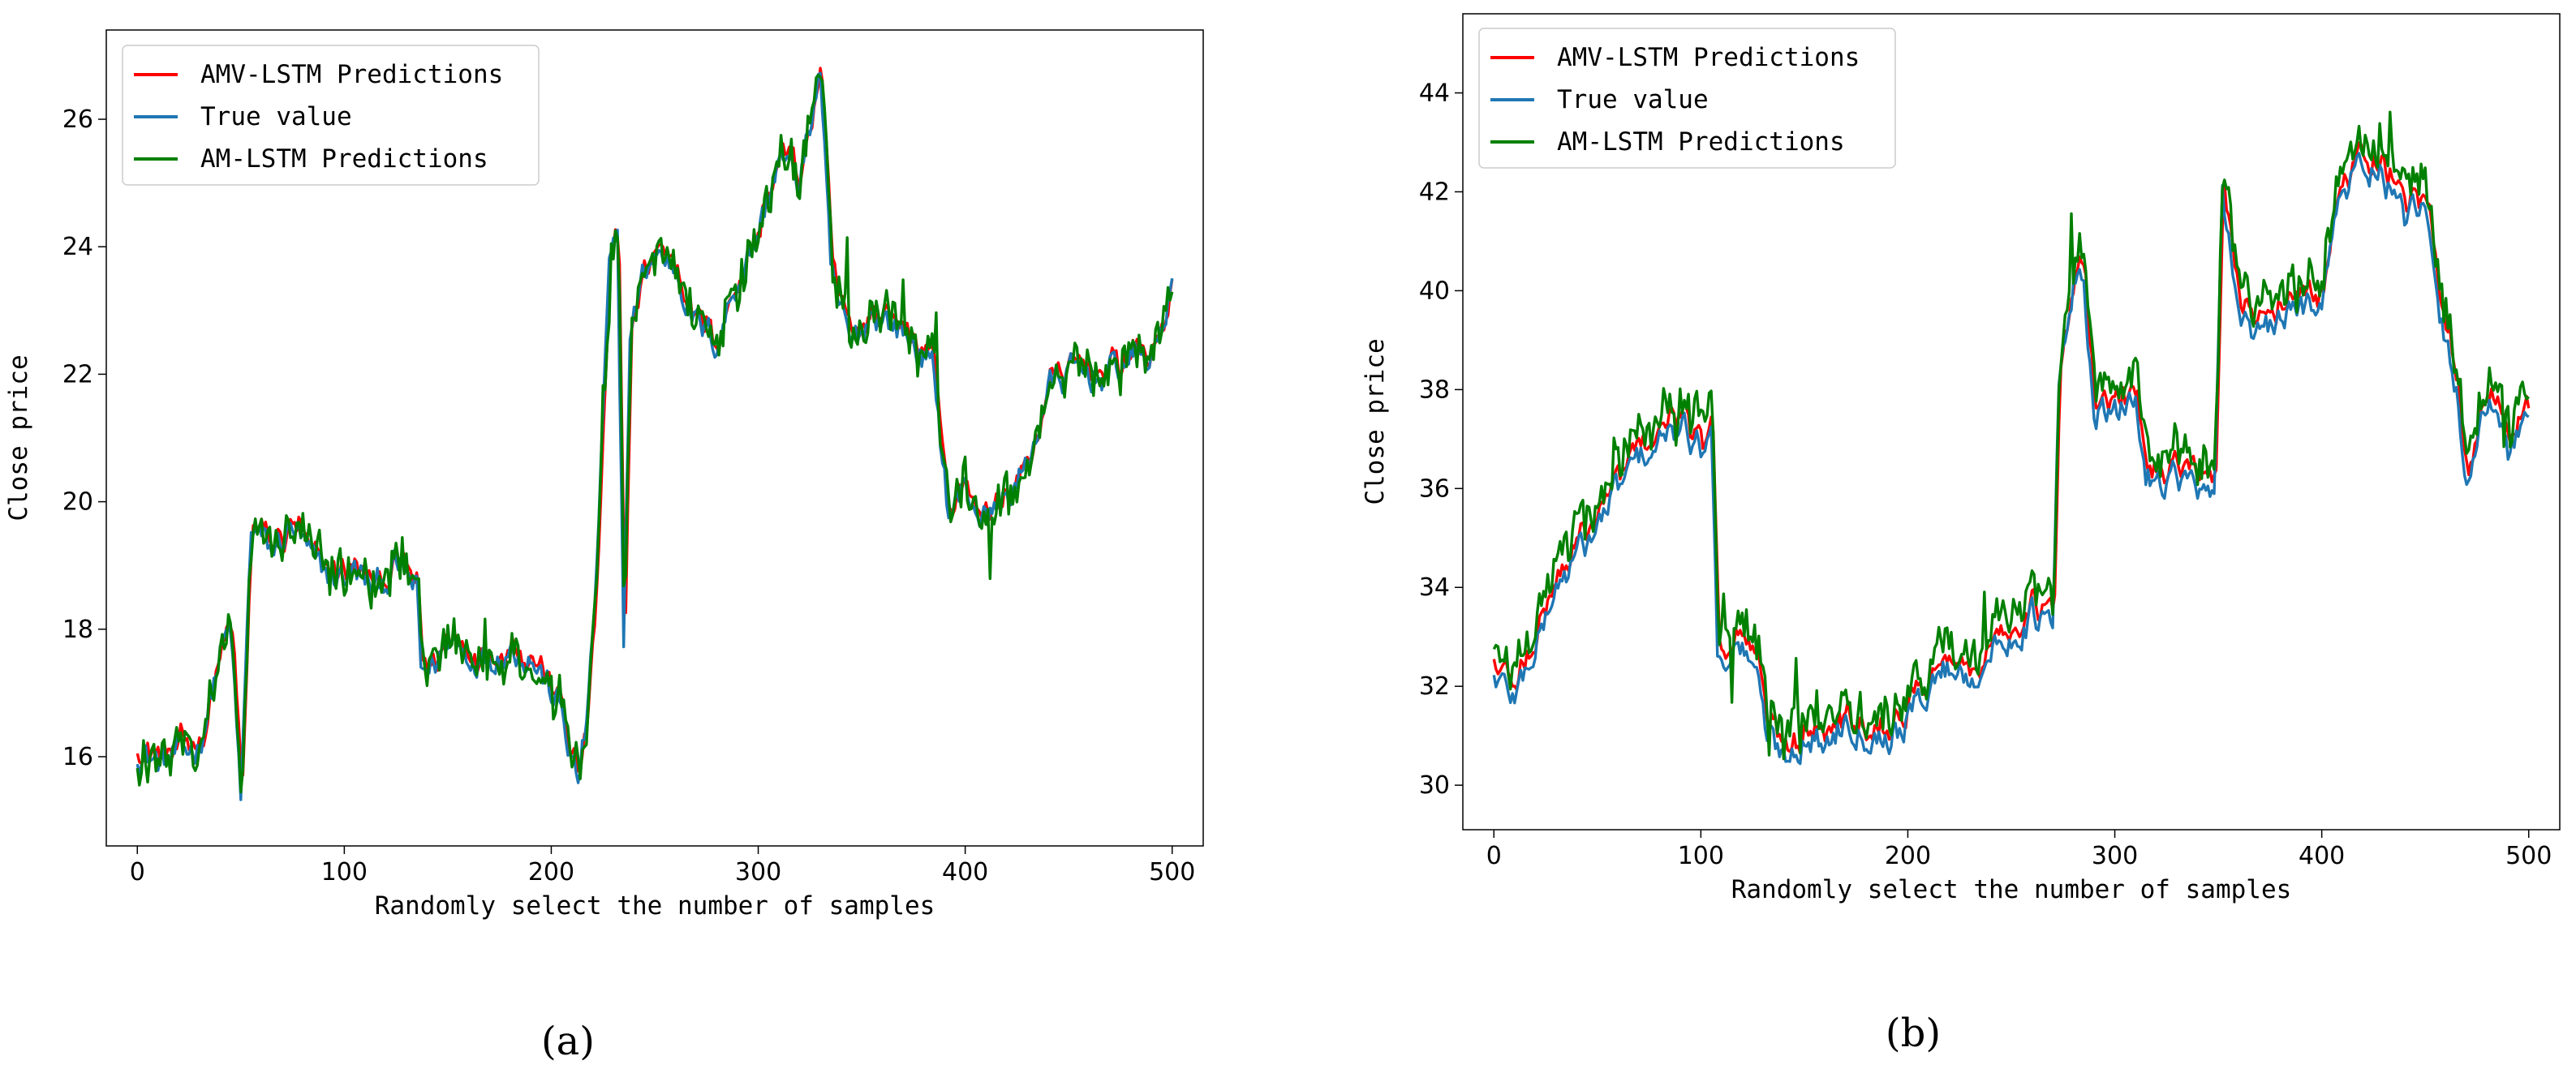 This screenshot has width=2576, height=1086. Describe the element at coordinates (77, 247) in the screenshot. I see `y-tick-label: 24` at that location.